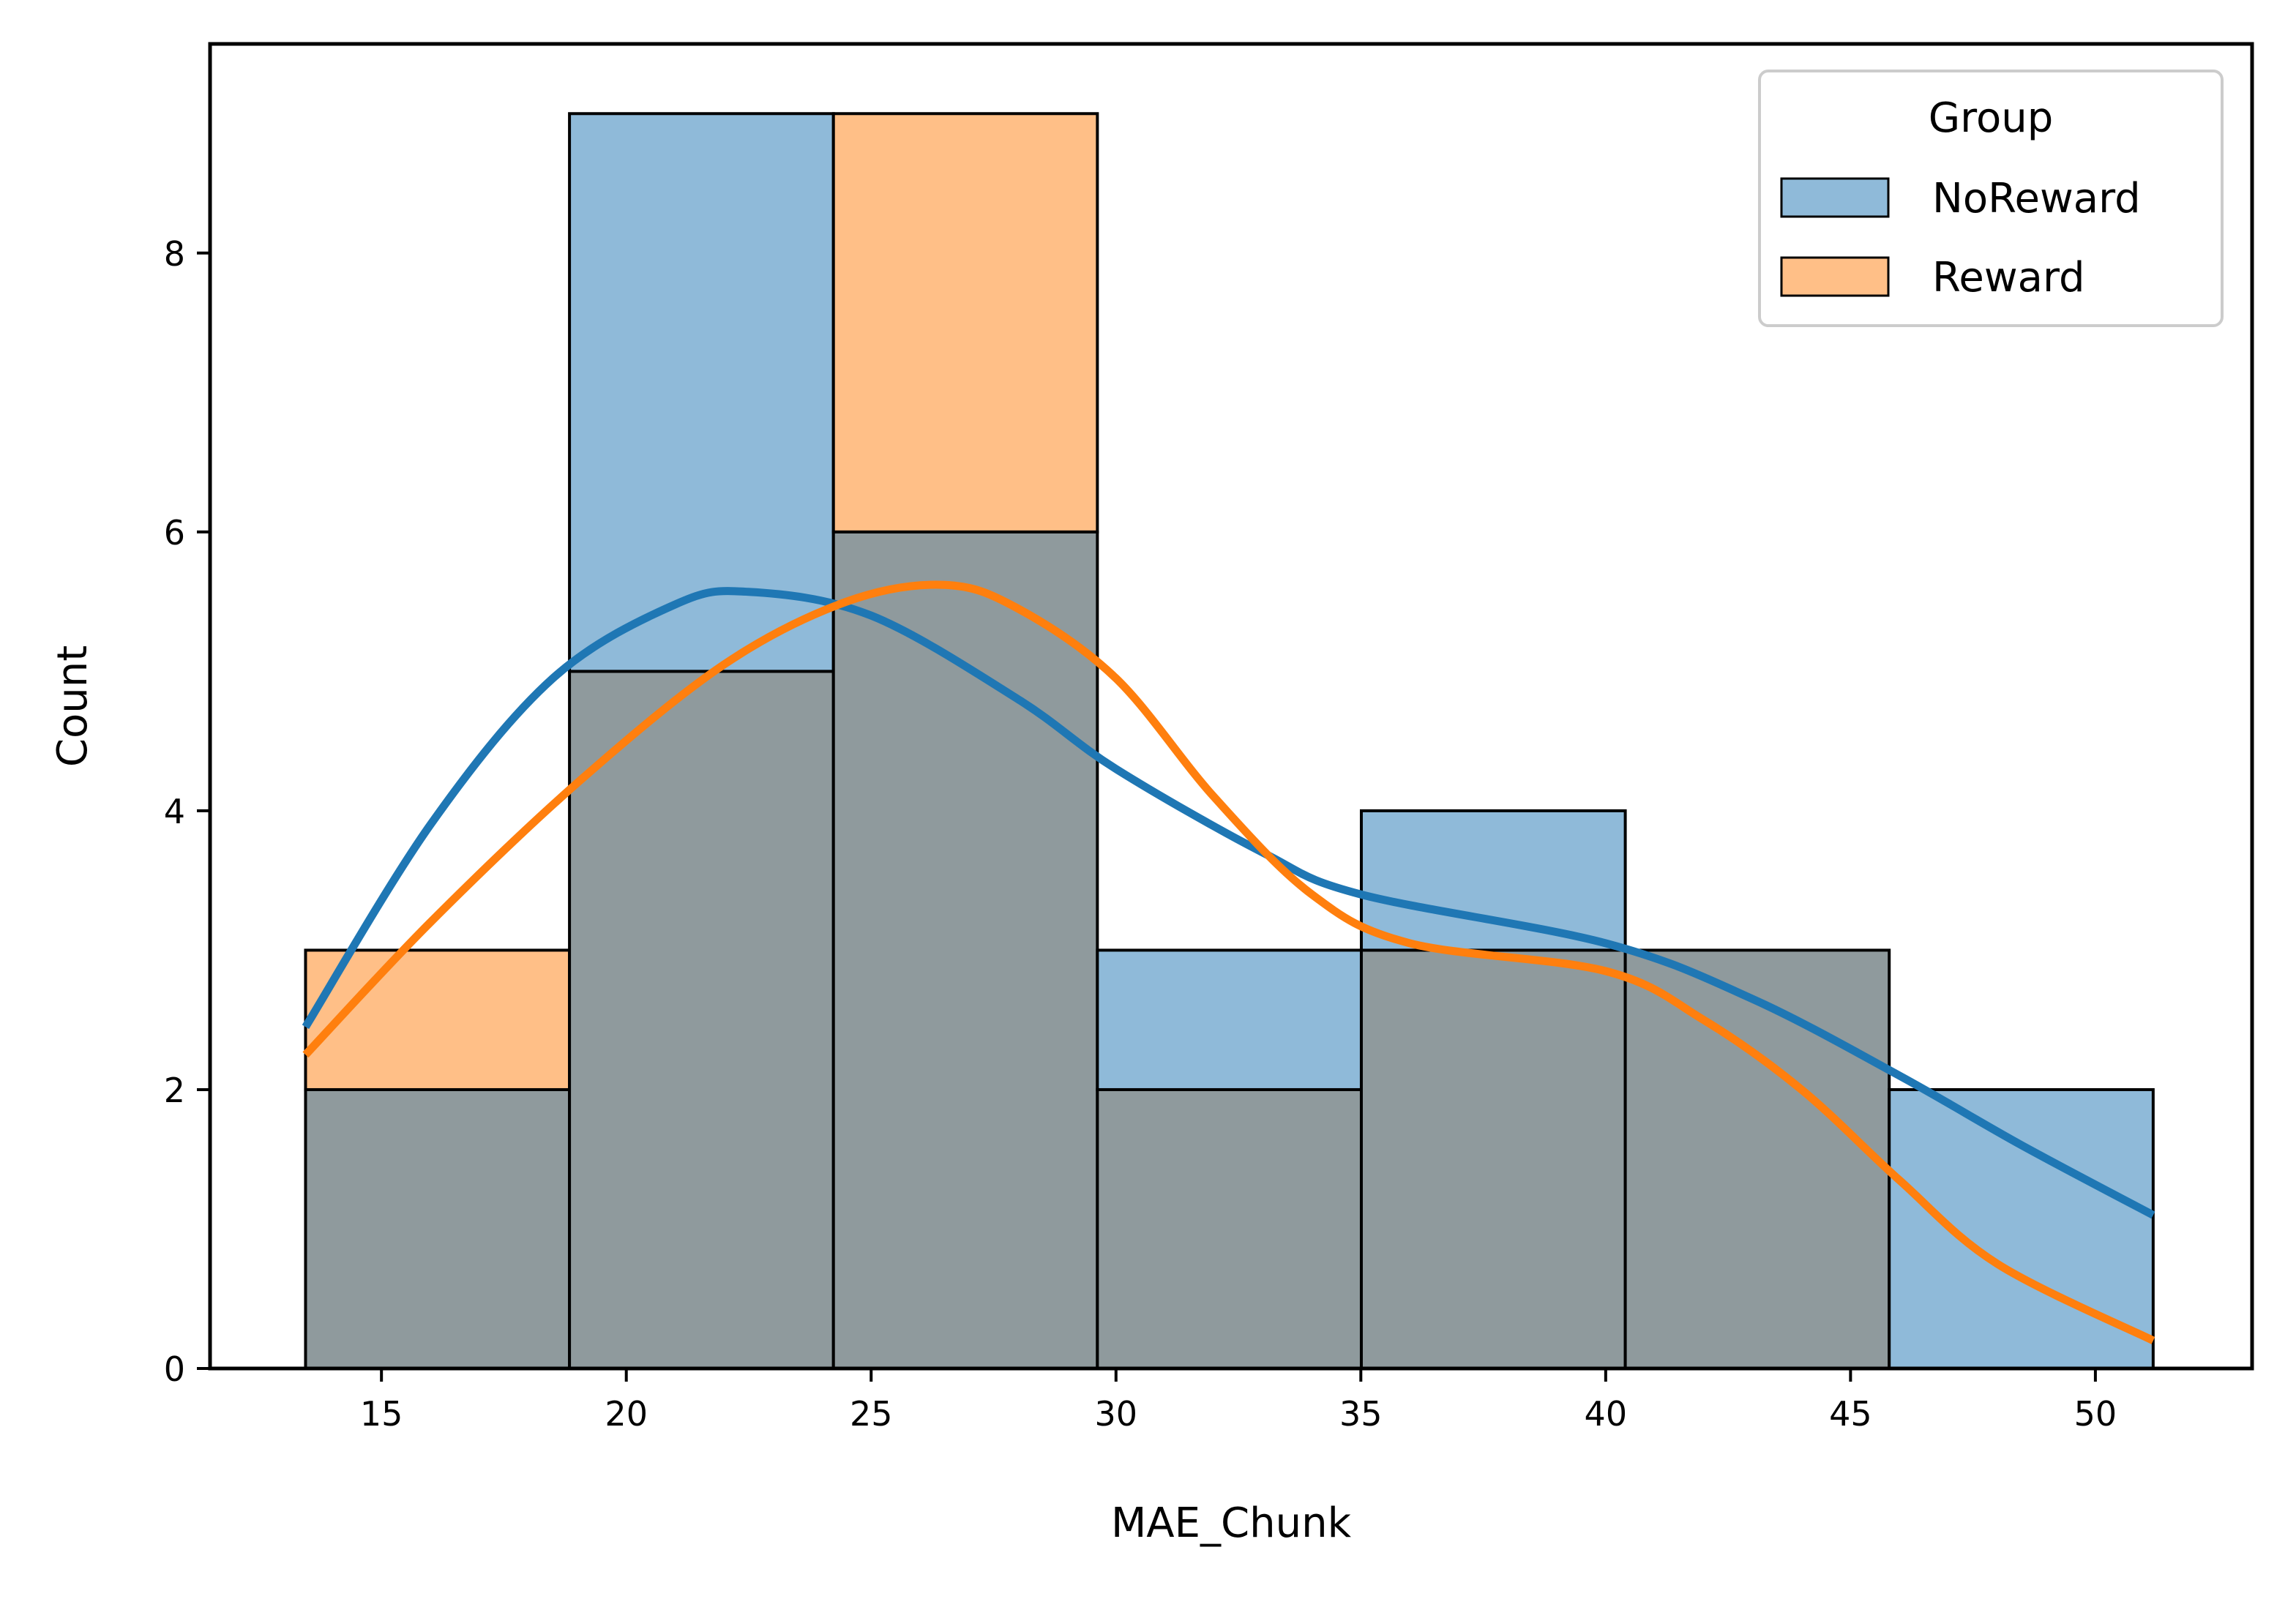 The height and width of the screenshot is (1599, 2296). What do you see at coordinates (174, 533) in the screenshot?
I see `y-tick-label: 6` at bounding box center [174, 533].